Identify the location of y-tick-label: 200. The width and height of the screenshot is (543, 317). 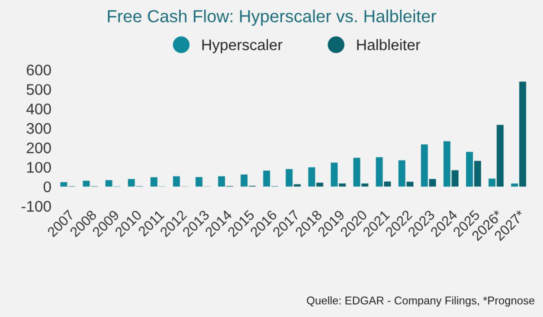
(38, 148).